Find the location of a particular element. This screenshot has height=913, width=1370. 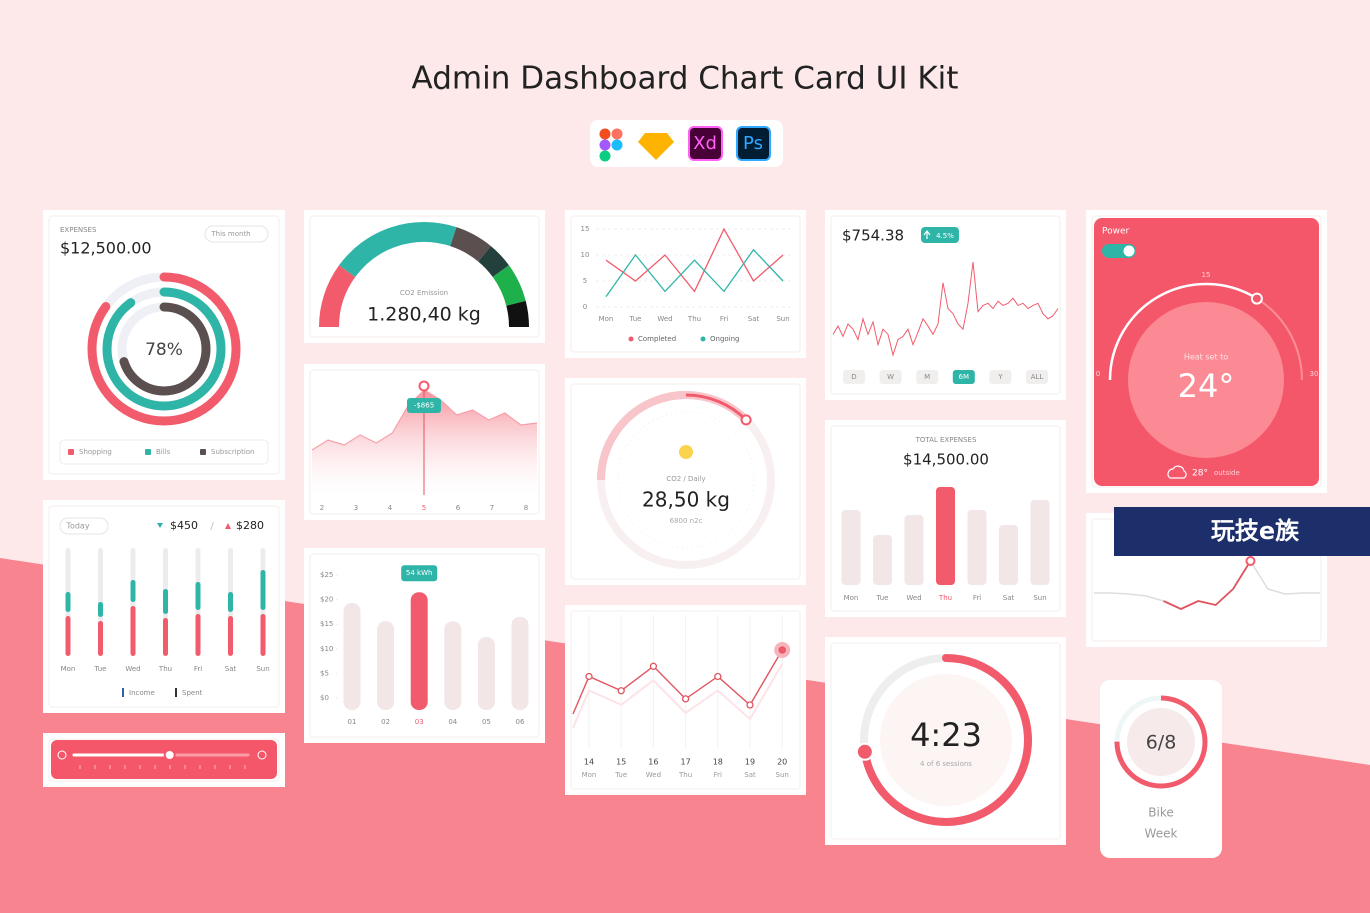

x-tick-label: 4 is located at coordinates (390, 508).